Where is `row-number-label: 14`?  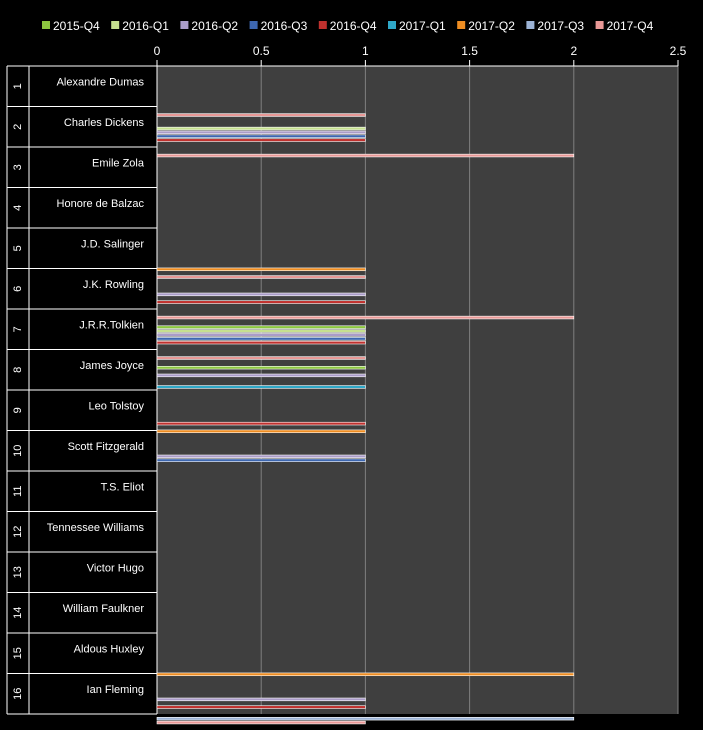
row-number-label: 14 is located at coordinates (18, 613).